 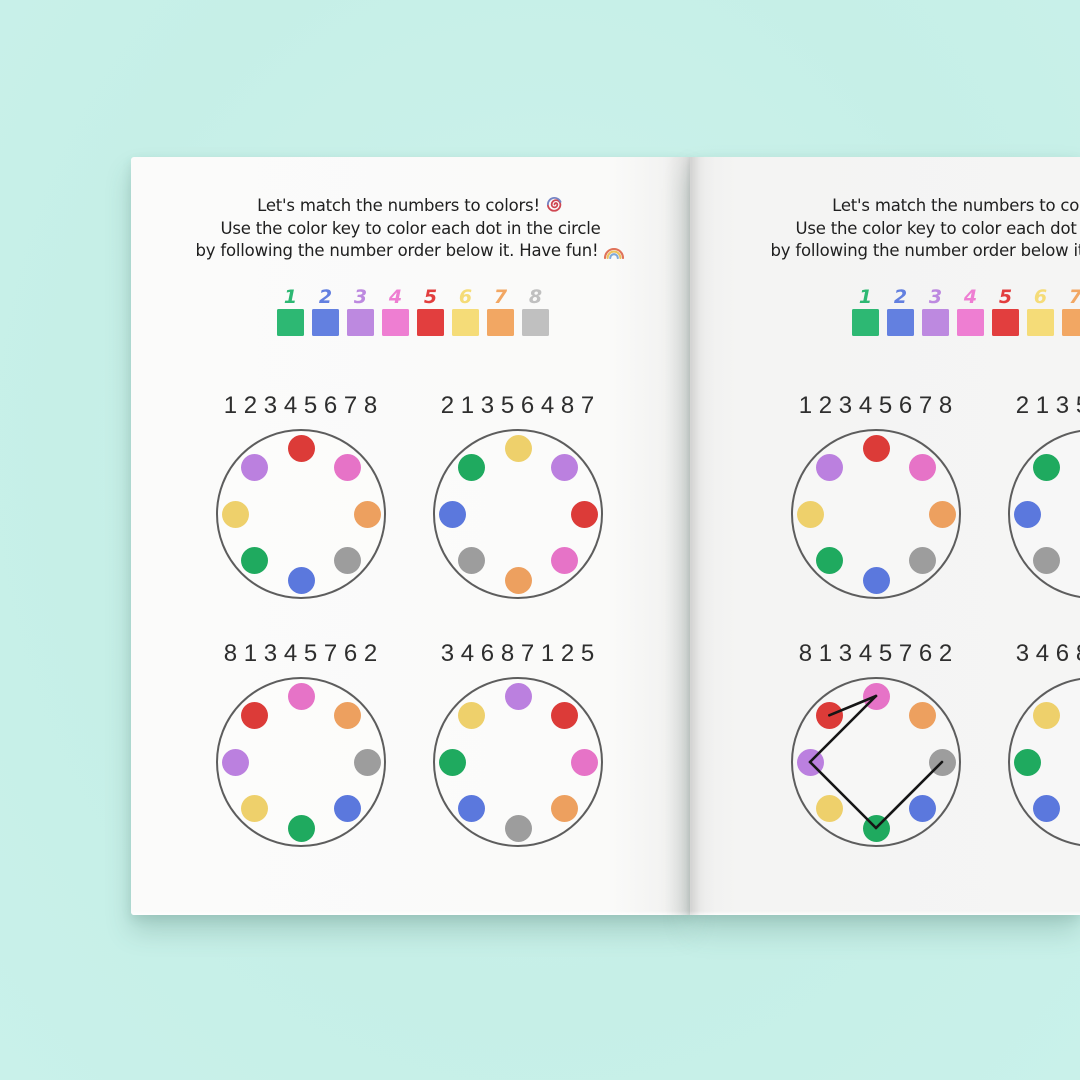 What do you see at coordinates (829, 809) in the screenshot?
I see `dot-yellow-bottom-left` at bounding box center [829, 809].